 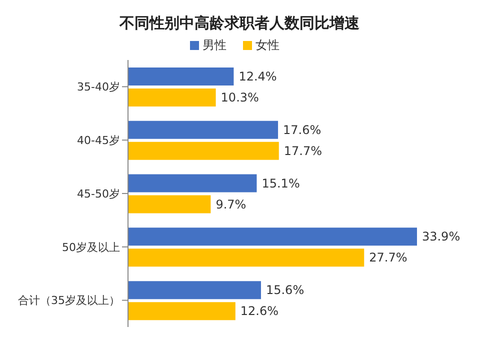 What do you see at coordinates (303, 151) in the screenshot?
I see `data-label: 17.7%` at bounding box center [303, 151].